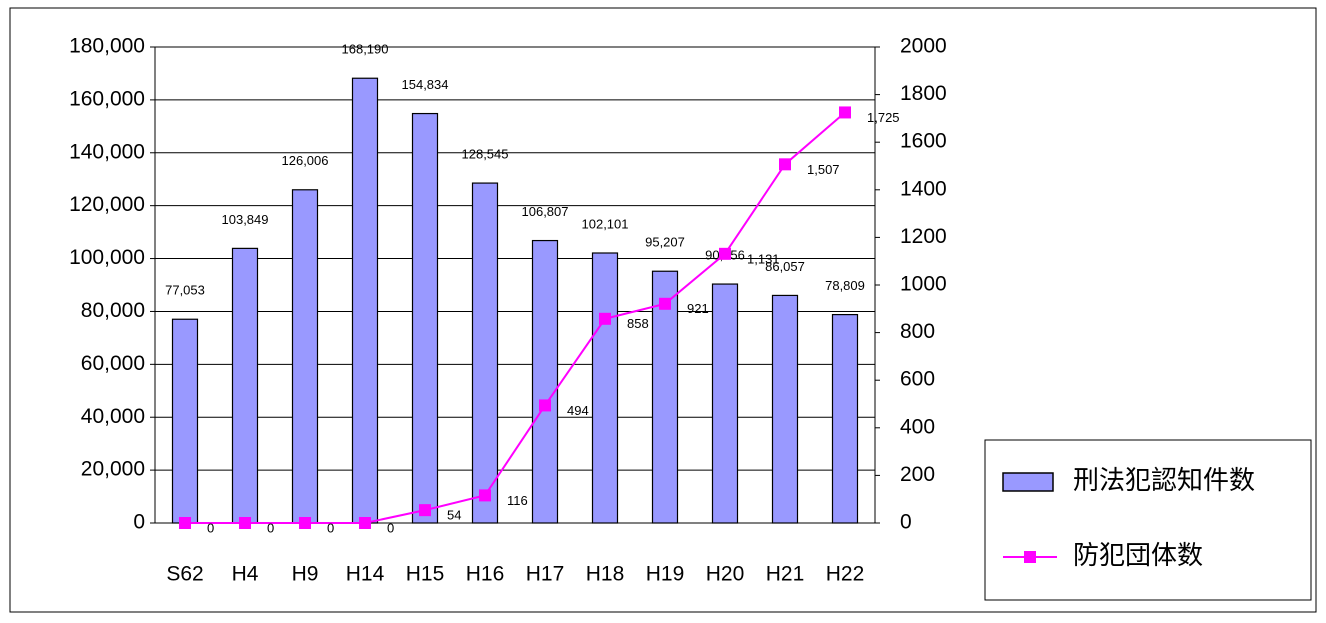 This screenshot has height=623, width=1326. I want to click on legend-label: 防犯団体数, so click(1138, 555).